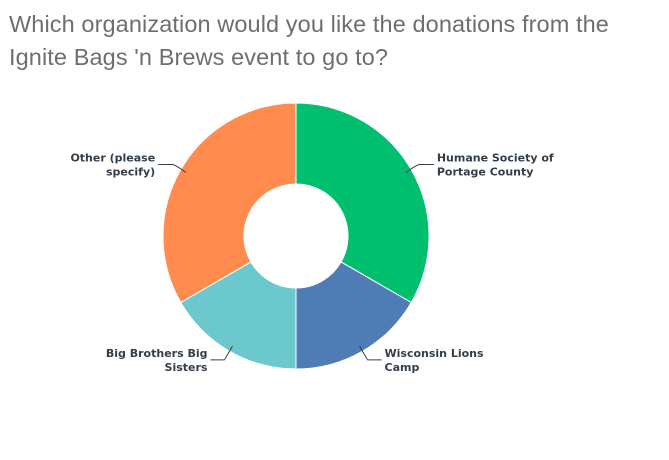 The width and height of the screenshot is (669, 460). What do you see at coordinates (157, 360) in the screenshot?
I see `slice-label-big-brothers-big-sisters: Big Brothers Big Sisters` at bounding box center [157, 360].